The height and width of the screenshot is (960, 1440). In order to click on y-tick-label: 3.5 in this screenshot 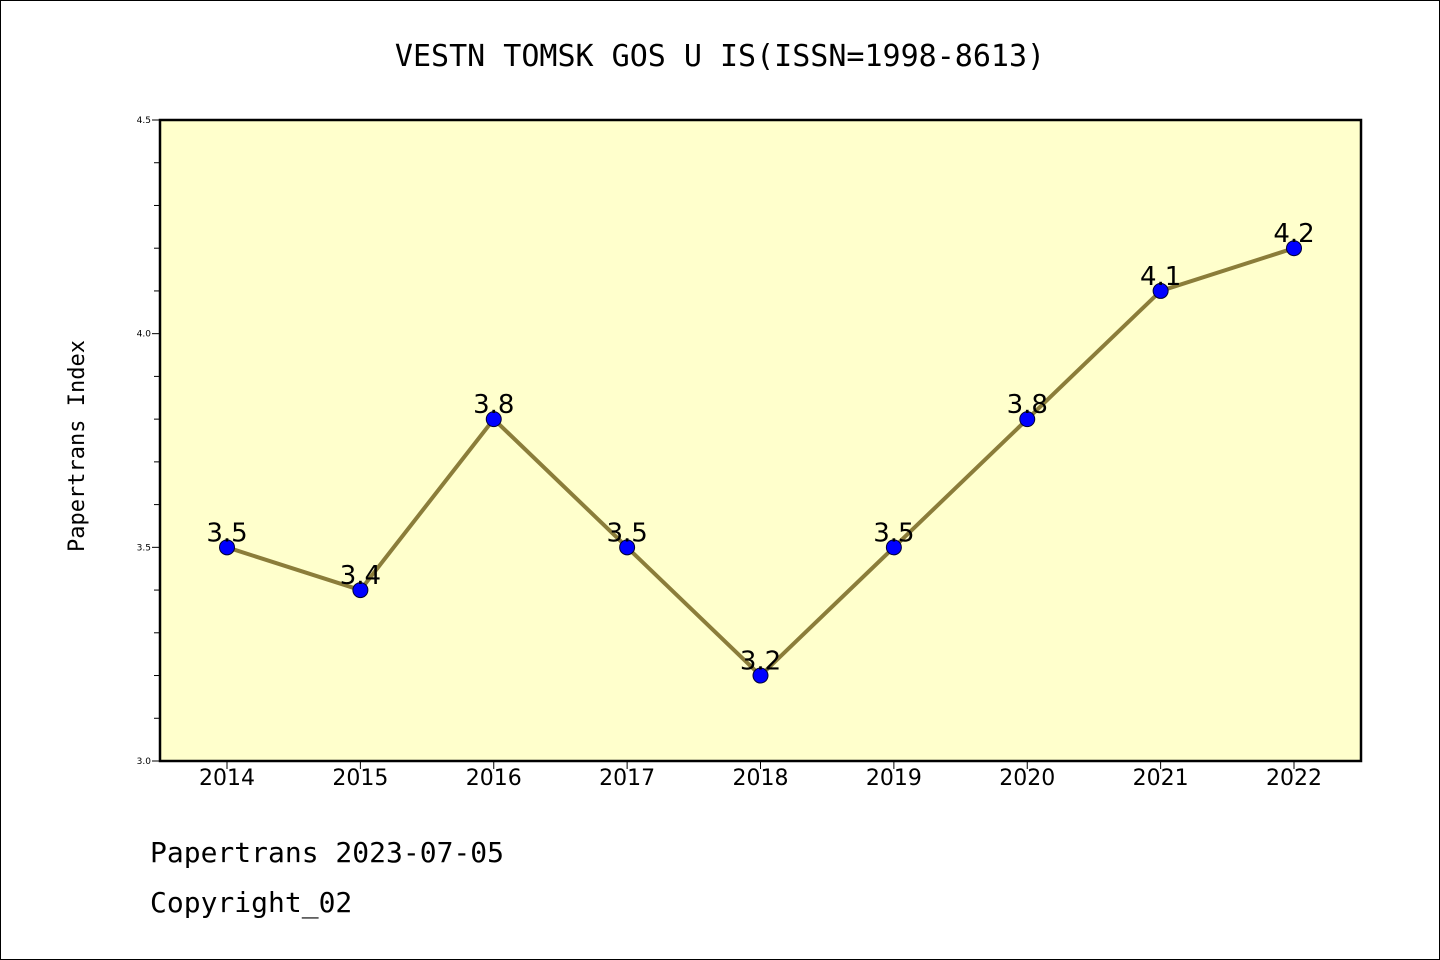, I will do `click(144, 548)`.